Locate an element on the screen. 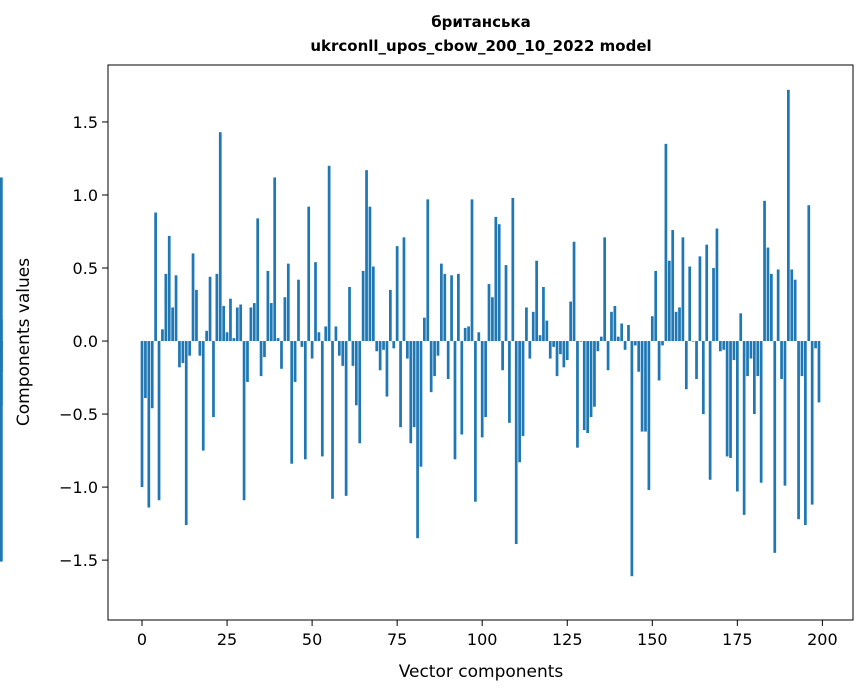 The image size is (867, 696). x-tick-label: 175 is located at coordinates (737, 639).